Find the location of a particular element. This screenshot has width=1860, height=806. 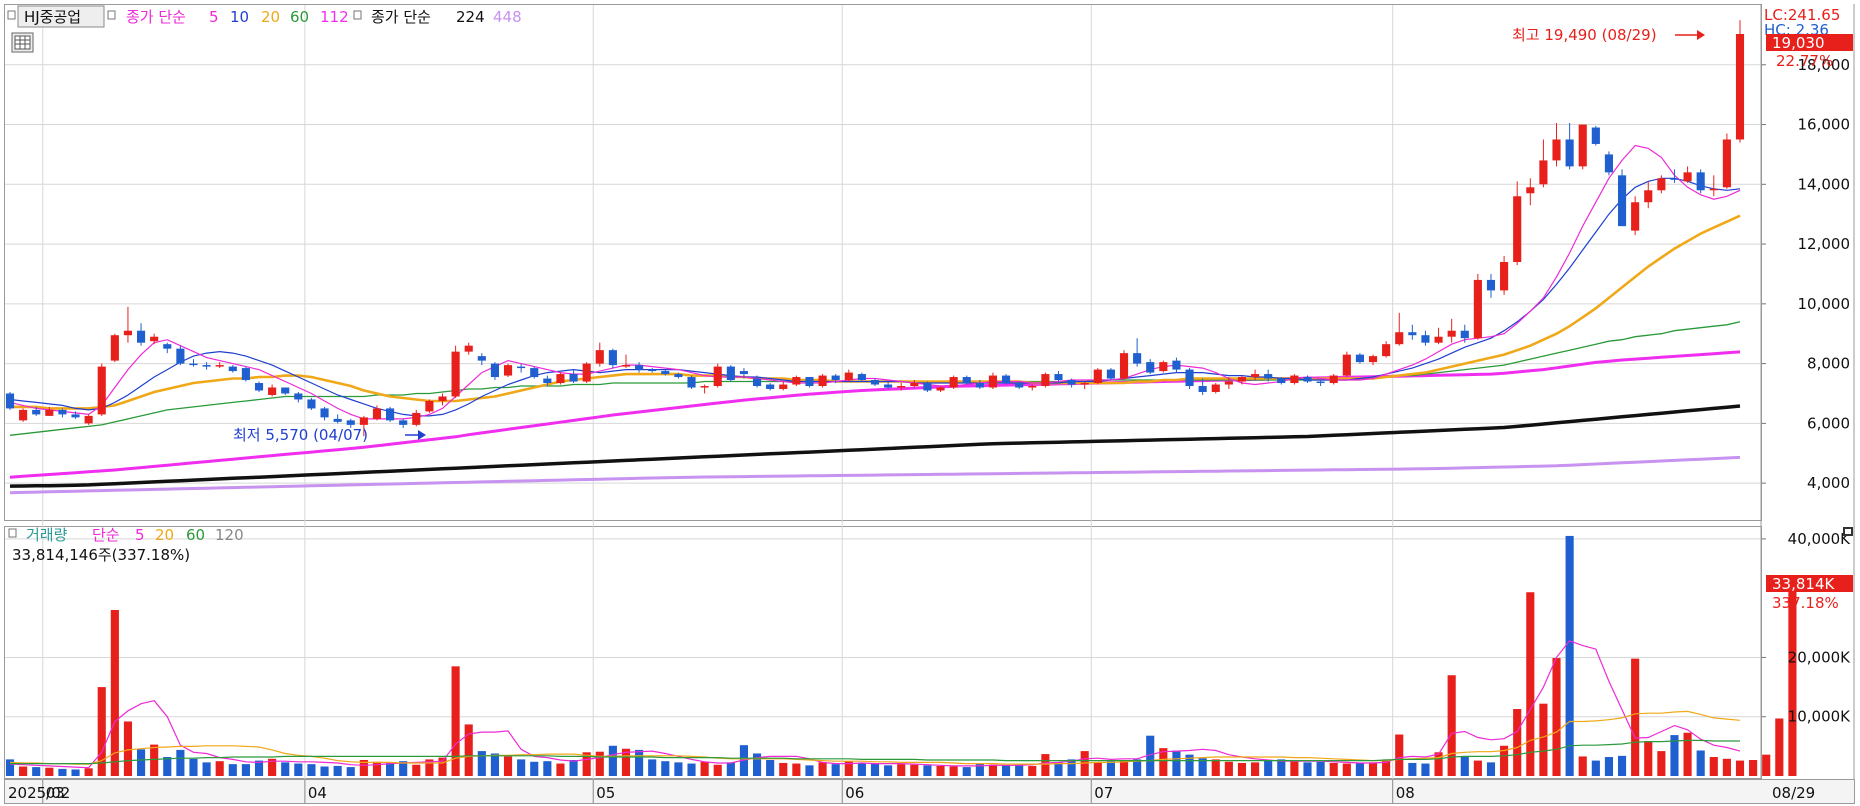

volume-ma5-line is located at coordinates (875, 704).